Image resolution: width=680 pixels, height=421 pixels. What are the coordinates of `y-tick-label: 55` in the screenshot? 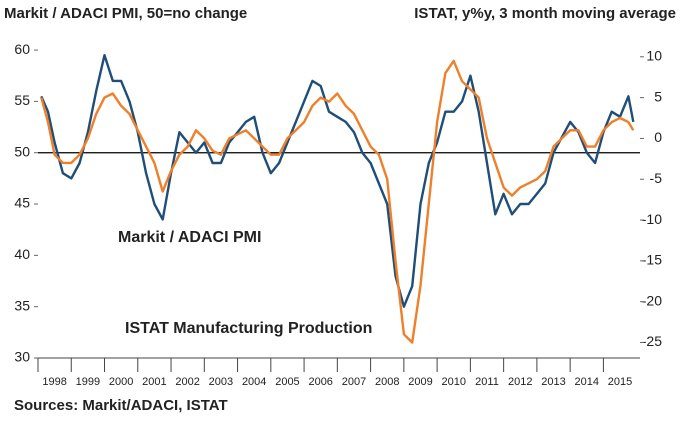 It's located at (22, 100).